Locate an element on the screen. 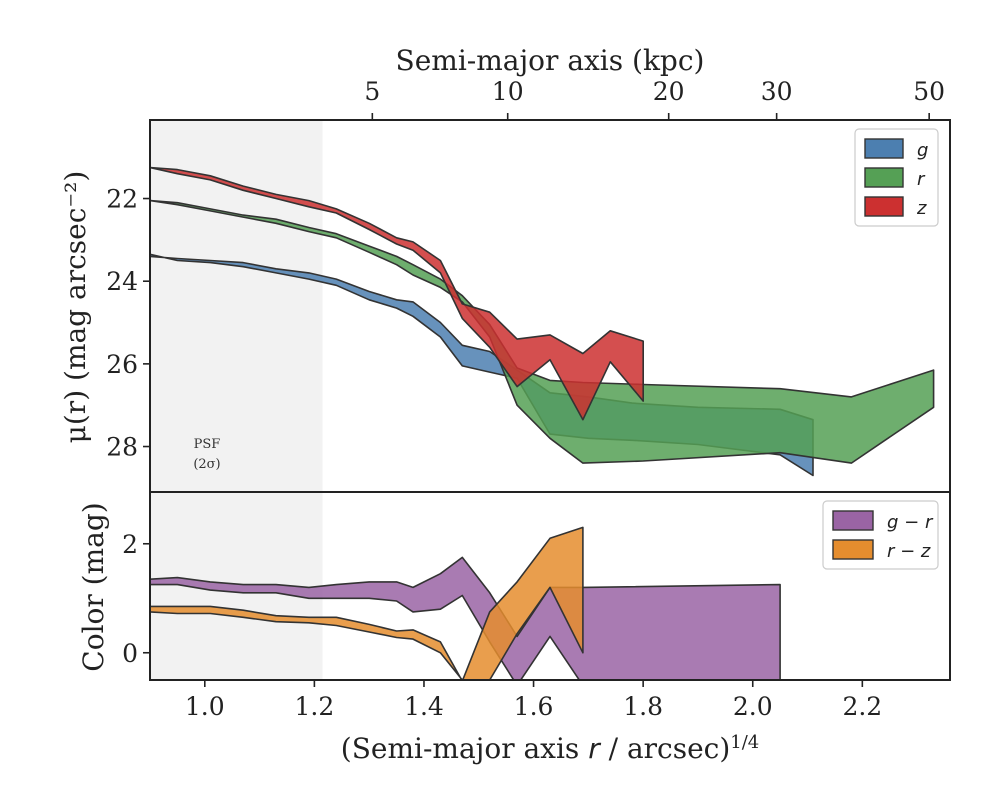  legend-swatch-gr is located at coordinates (853, 520).